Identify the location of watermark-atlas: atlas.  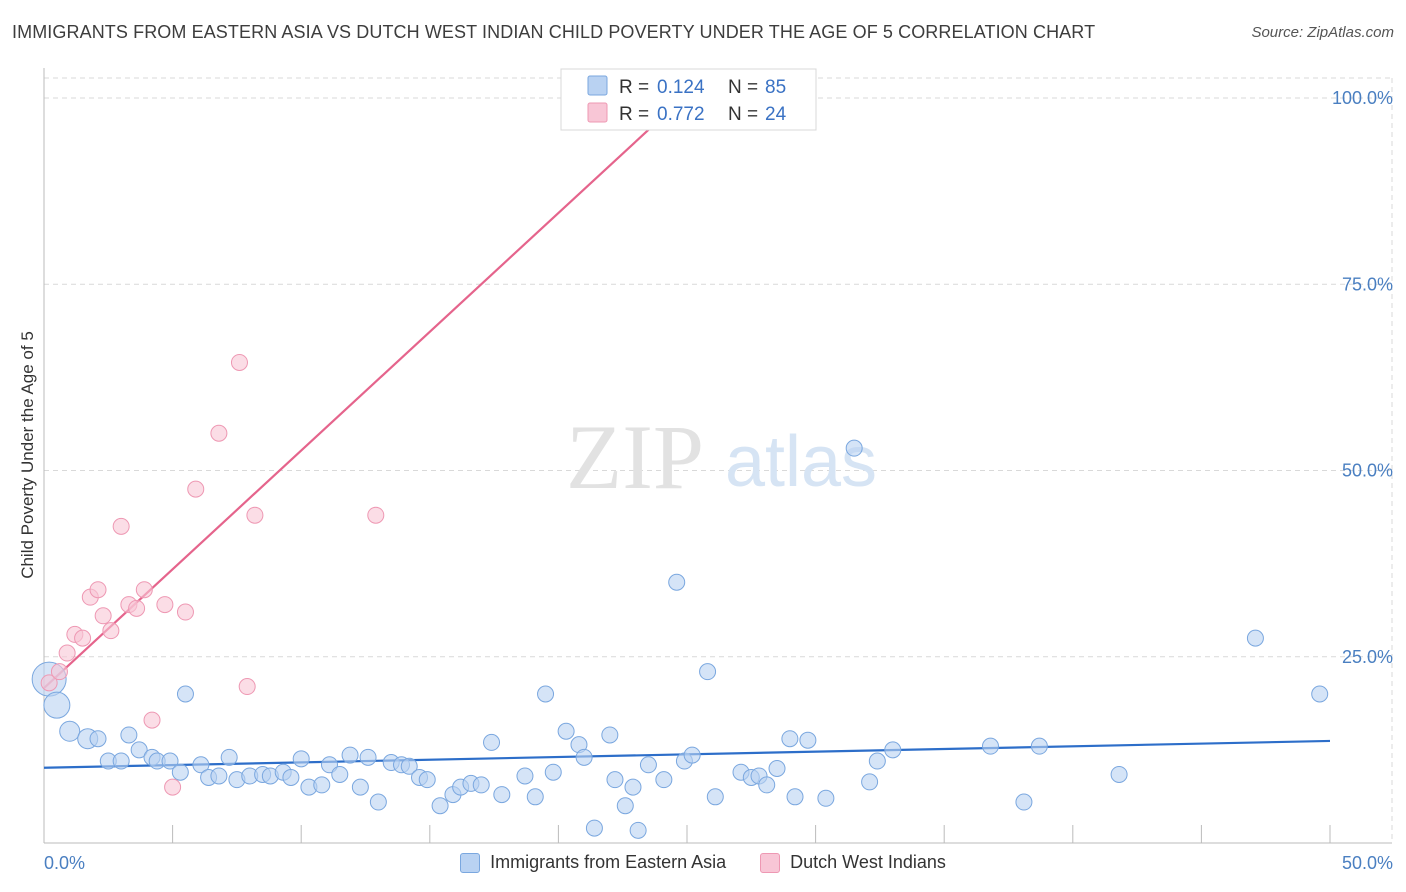
(801, 462).